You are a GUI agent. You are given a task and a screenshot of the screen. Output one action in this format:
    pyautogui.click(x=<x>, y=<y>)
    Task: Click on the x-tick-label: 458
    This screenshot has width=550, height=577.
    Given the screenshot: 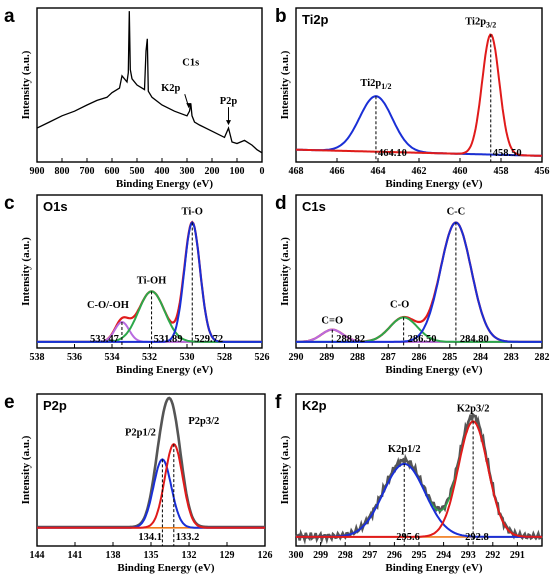 What is the action you would take?
    pyautogui.click(x=501, y=171)
    